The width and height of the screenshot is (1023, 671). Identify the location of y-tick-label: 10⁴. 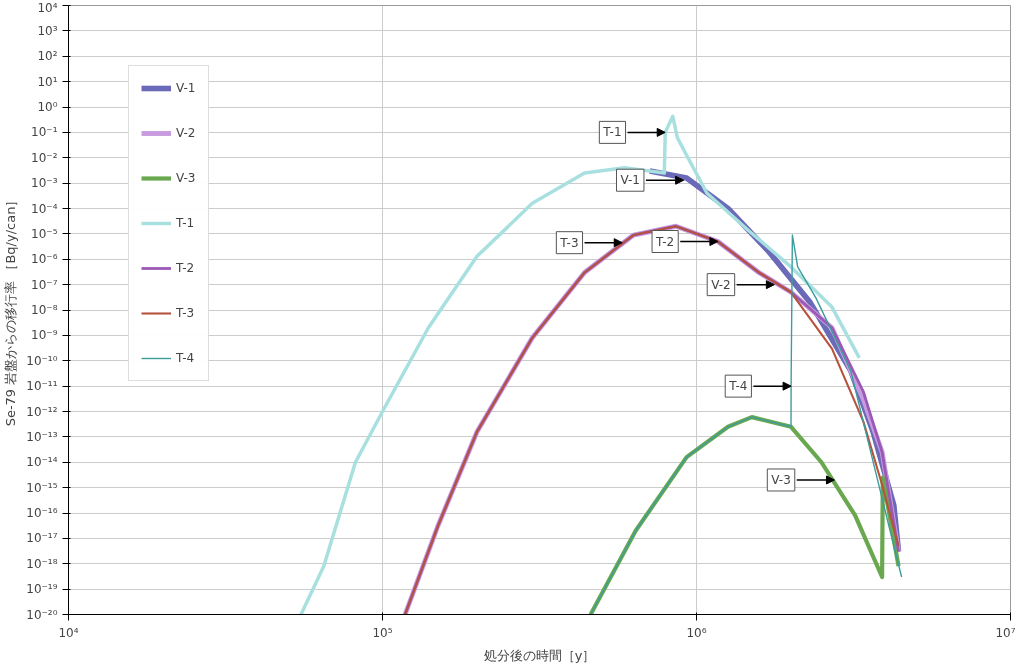
(47, 7).